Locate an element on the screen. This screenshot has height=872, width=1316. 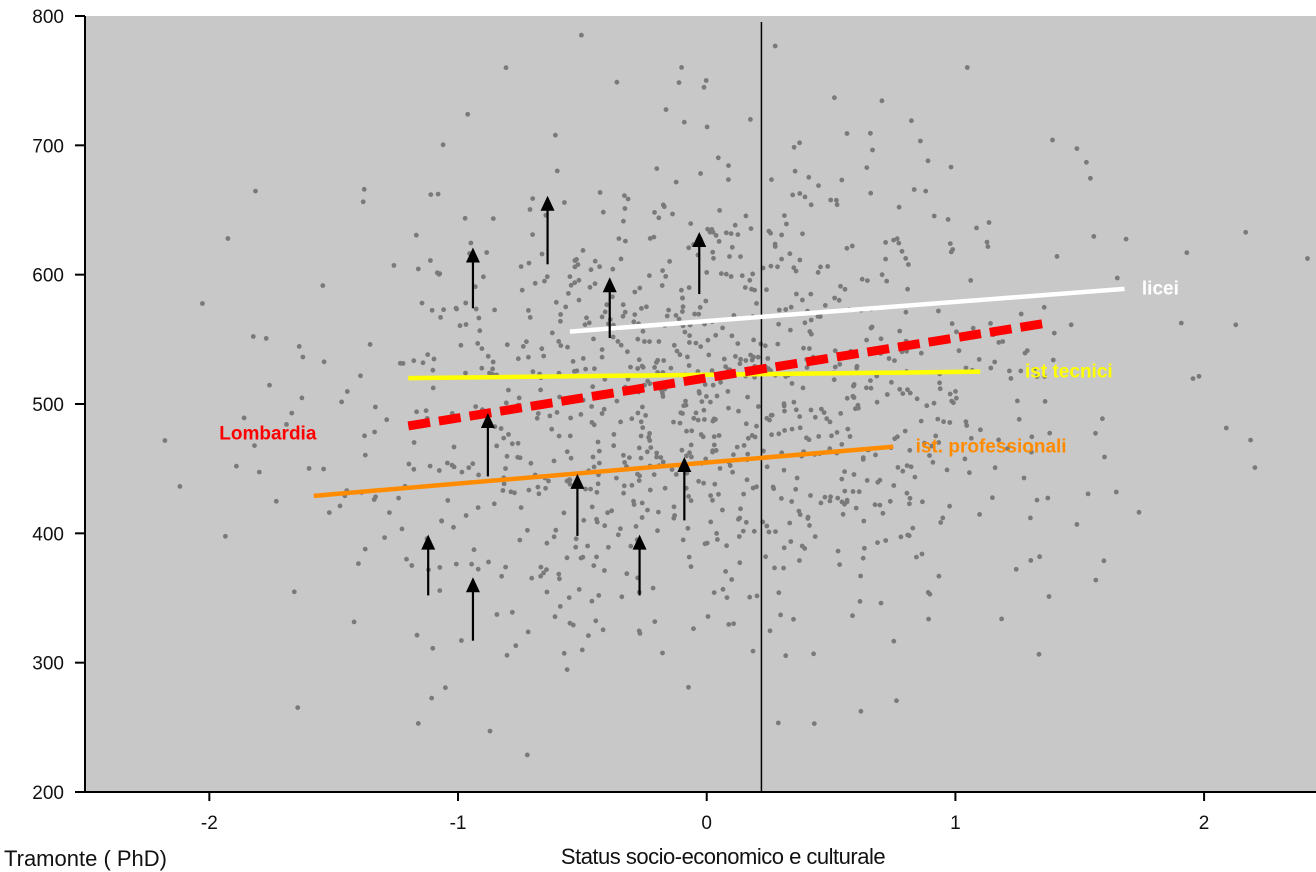
series-label-ist-professionali: ist. professionali is located at coordinates (991, 446).